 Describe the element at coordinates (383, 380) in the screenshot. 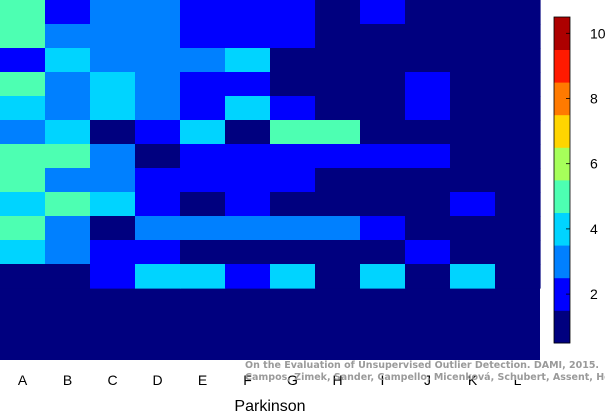

I see `x-tick-label: I` at that location.